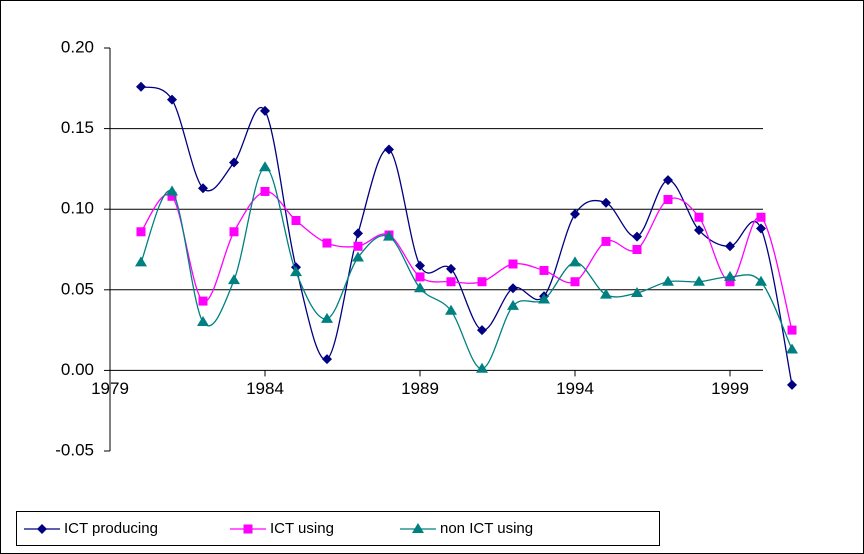 This screenshot has height=554, width=864. I want to click on x-tick-label: 1984, so click(265, 388).